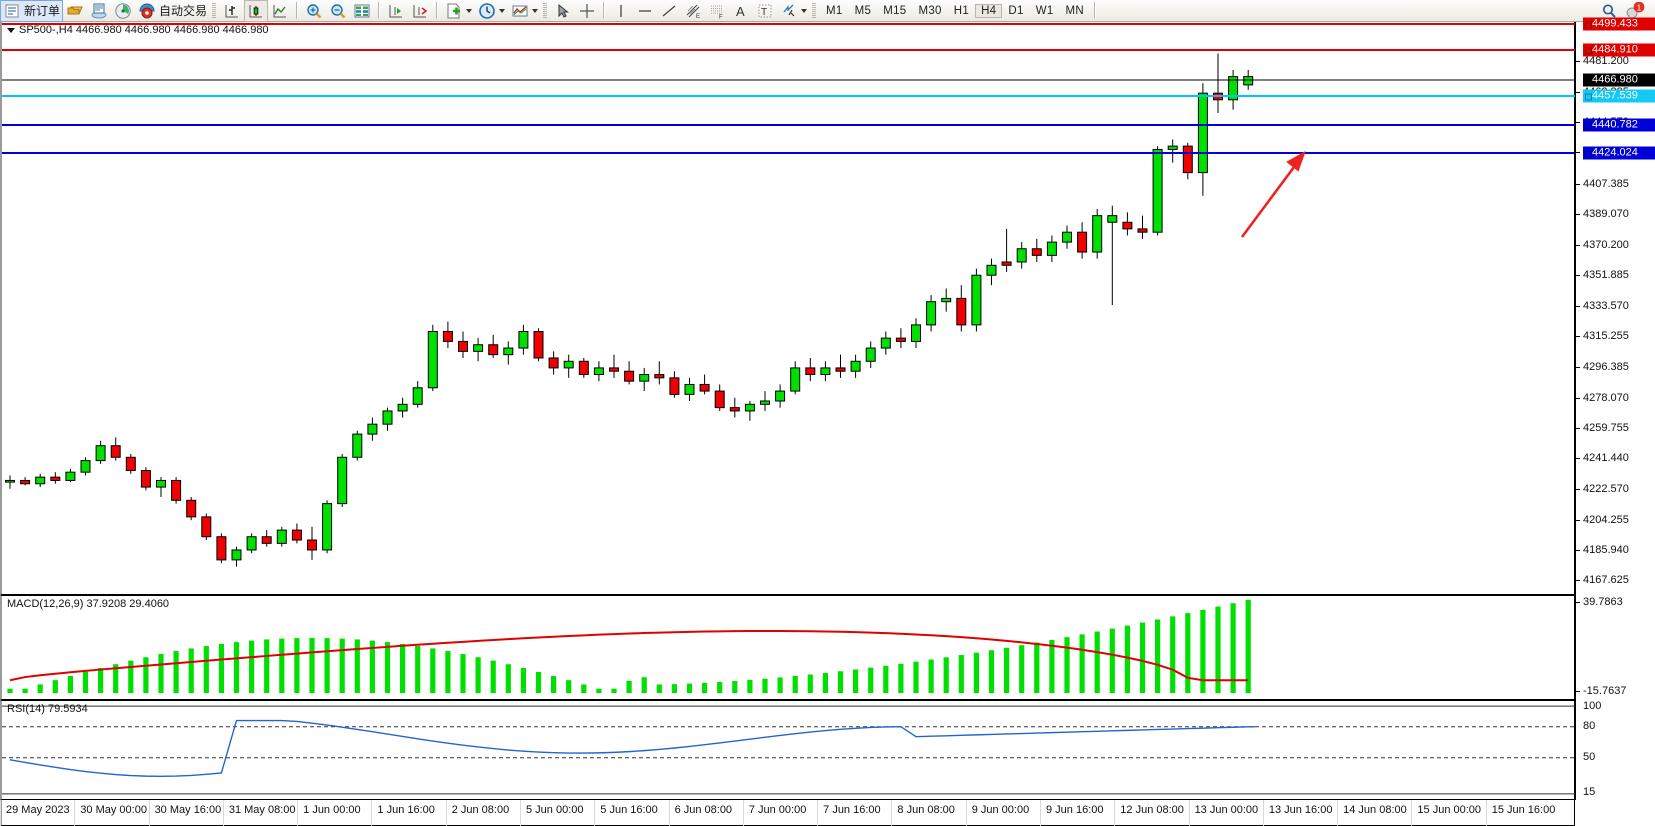 The height and width of the screenshot is (826, 1655). I want to click on auto-trading-icon, so click(147, 11).